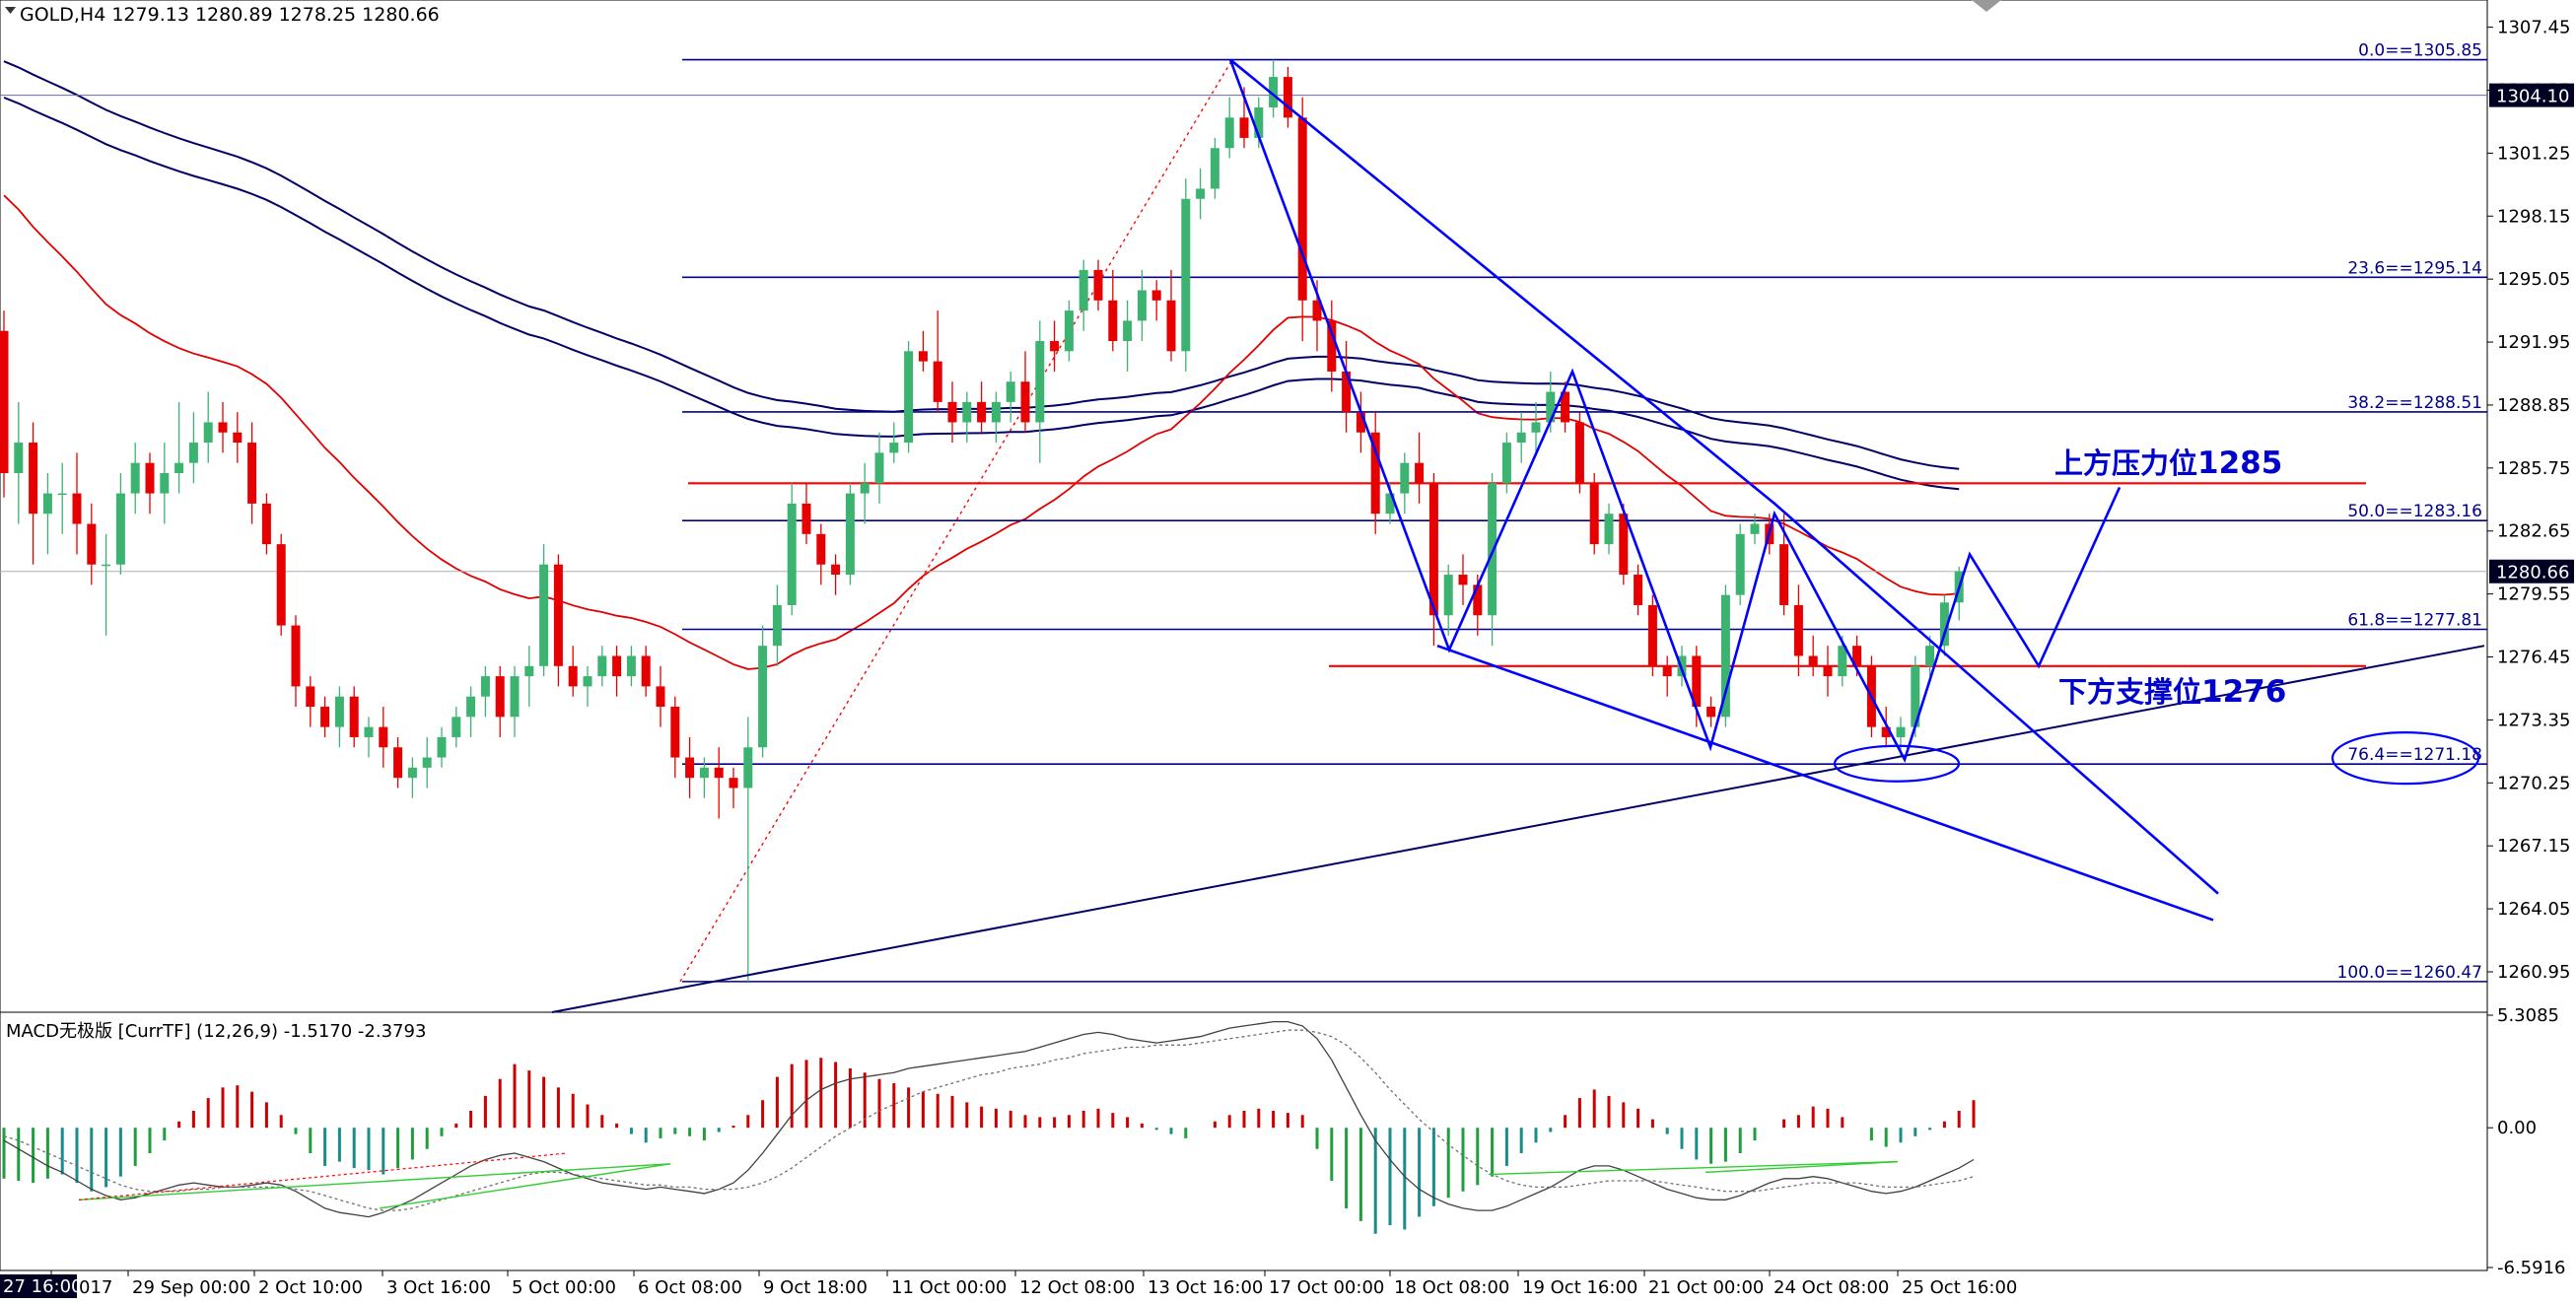  I want to click on price-tag, so click(2532, 571).